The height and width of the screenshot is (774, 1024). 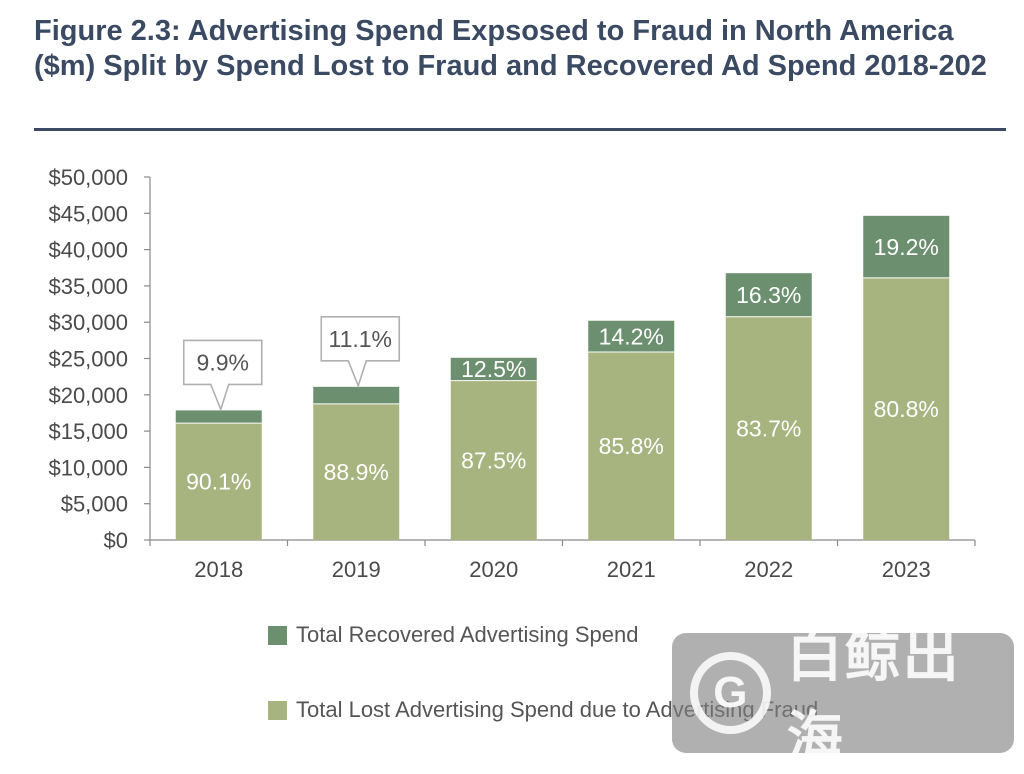 What do you see at coordinates (88, 431) in the screenshot?
I see `y-tick-label: $15,000` at bounding box center [88, 431].